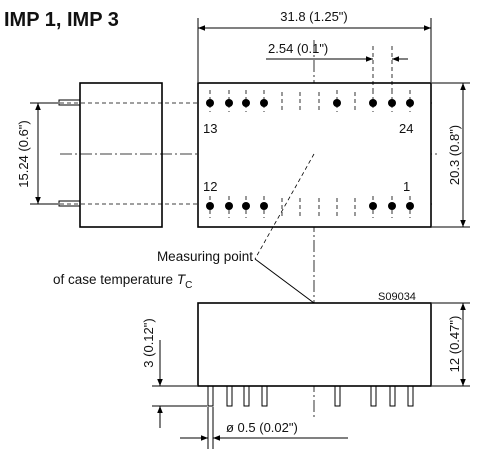 This screenshot has height=451, width=479. I want to click on width-label: 31.8 (1.25"), so click(314, 16).